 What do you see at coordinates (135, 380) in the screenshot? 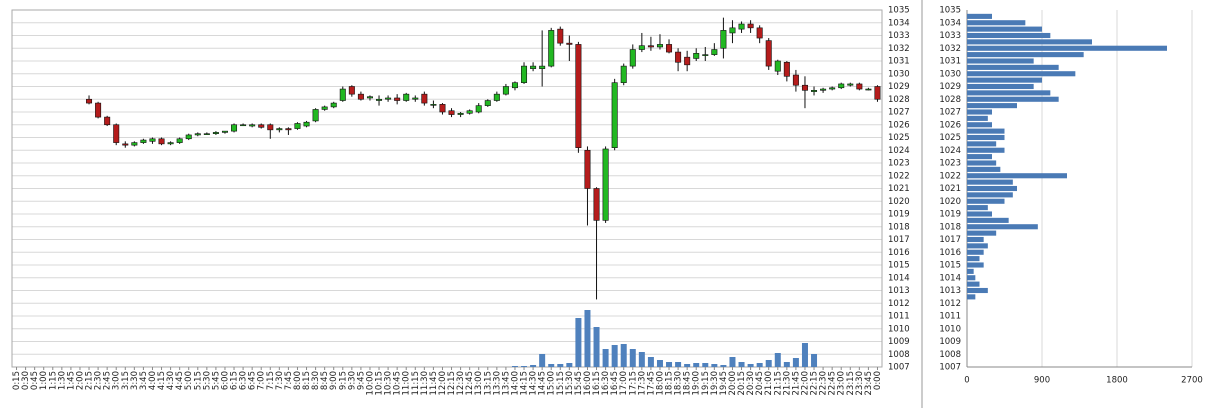
I see `x-tick-label: 3:30` at bounding box center [135, 380].